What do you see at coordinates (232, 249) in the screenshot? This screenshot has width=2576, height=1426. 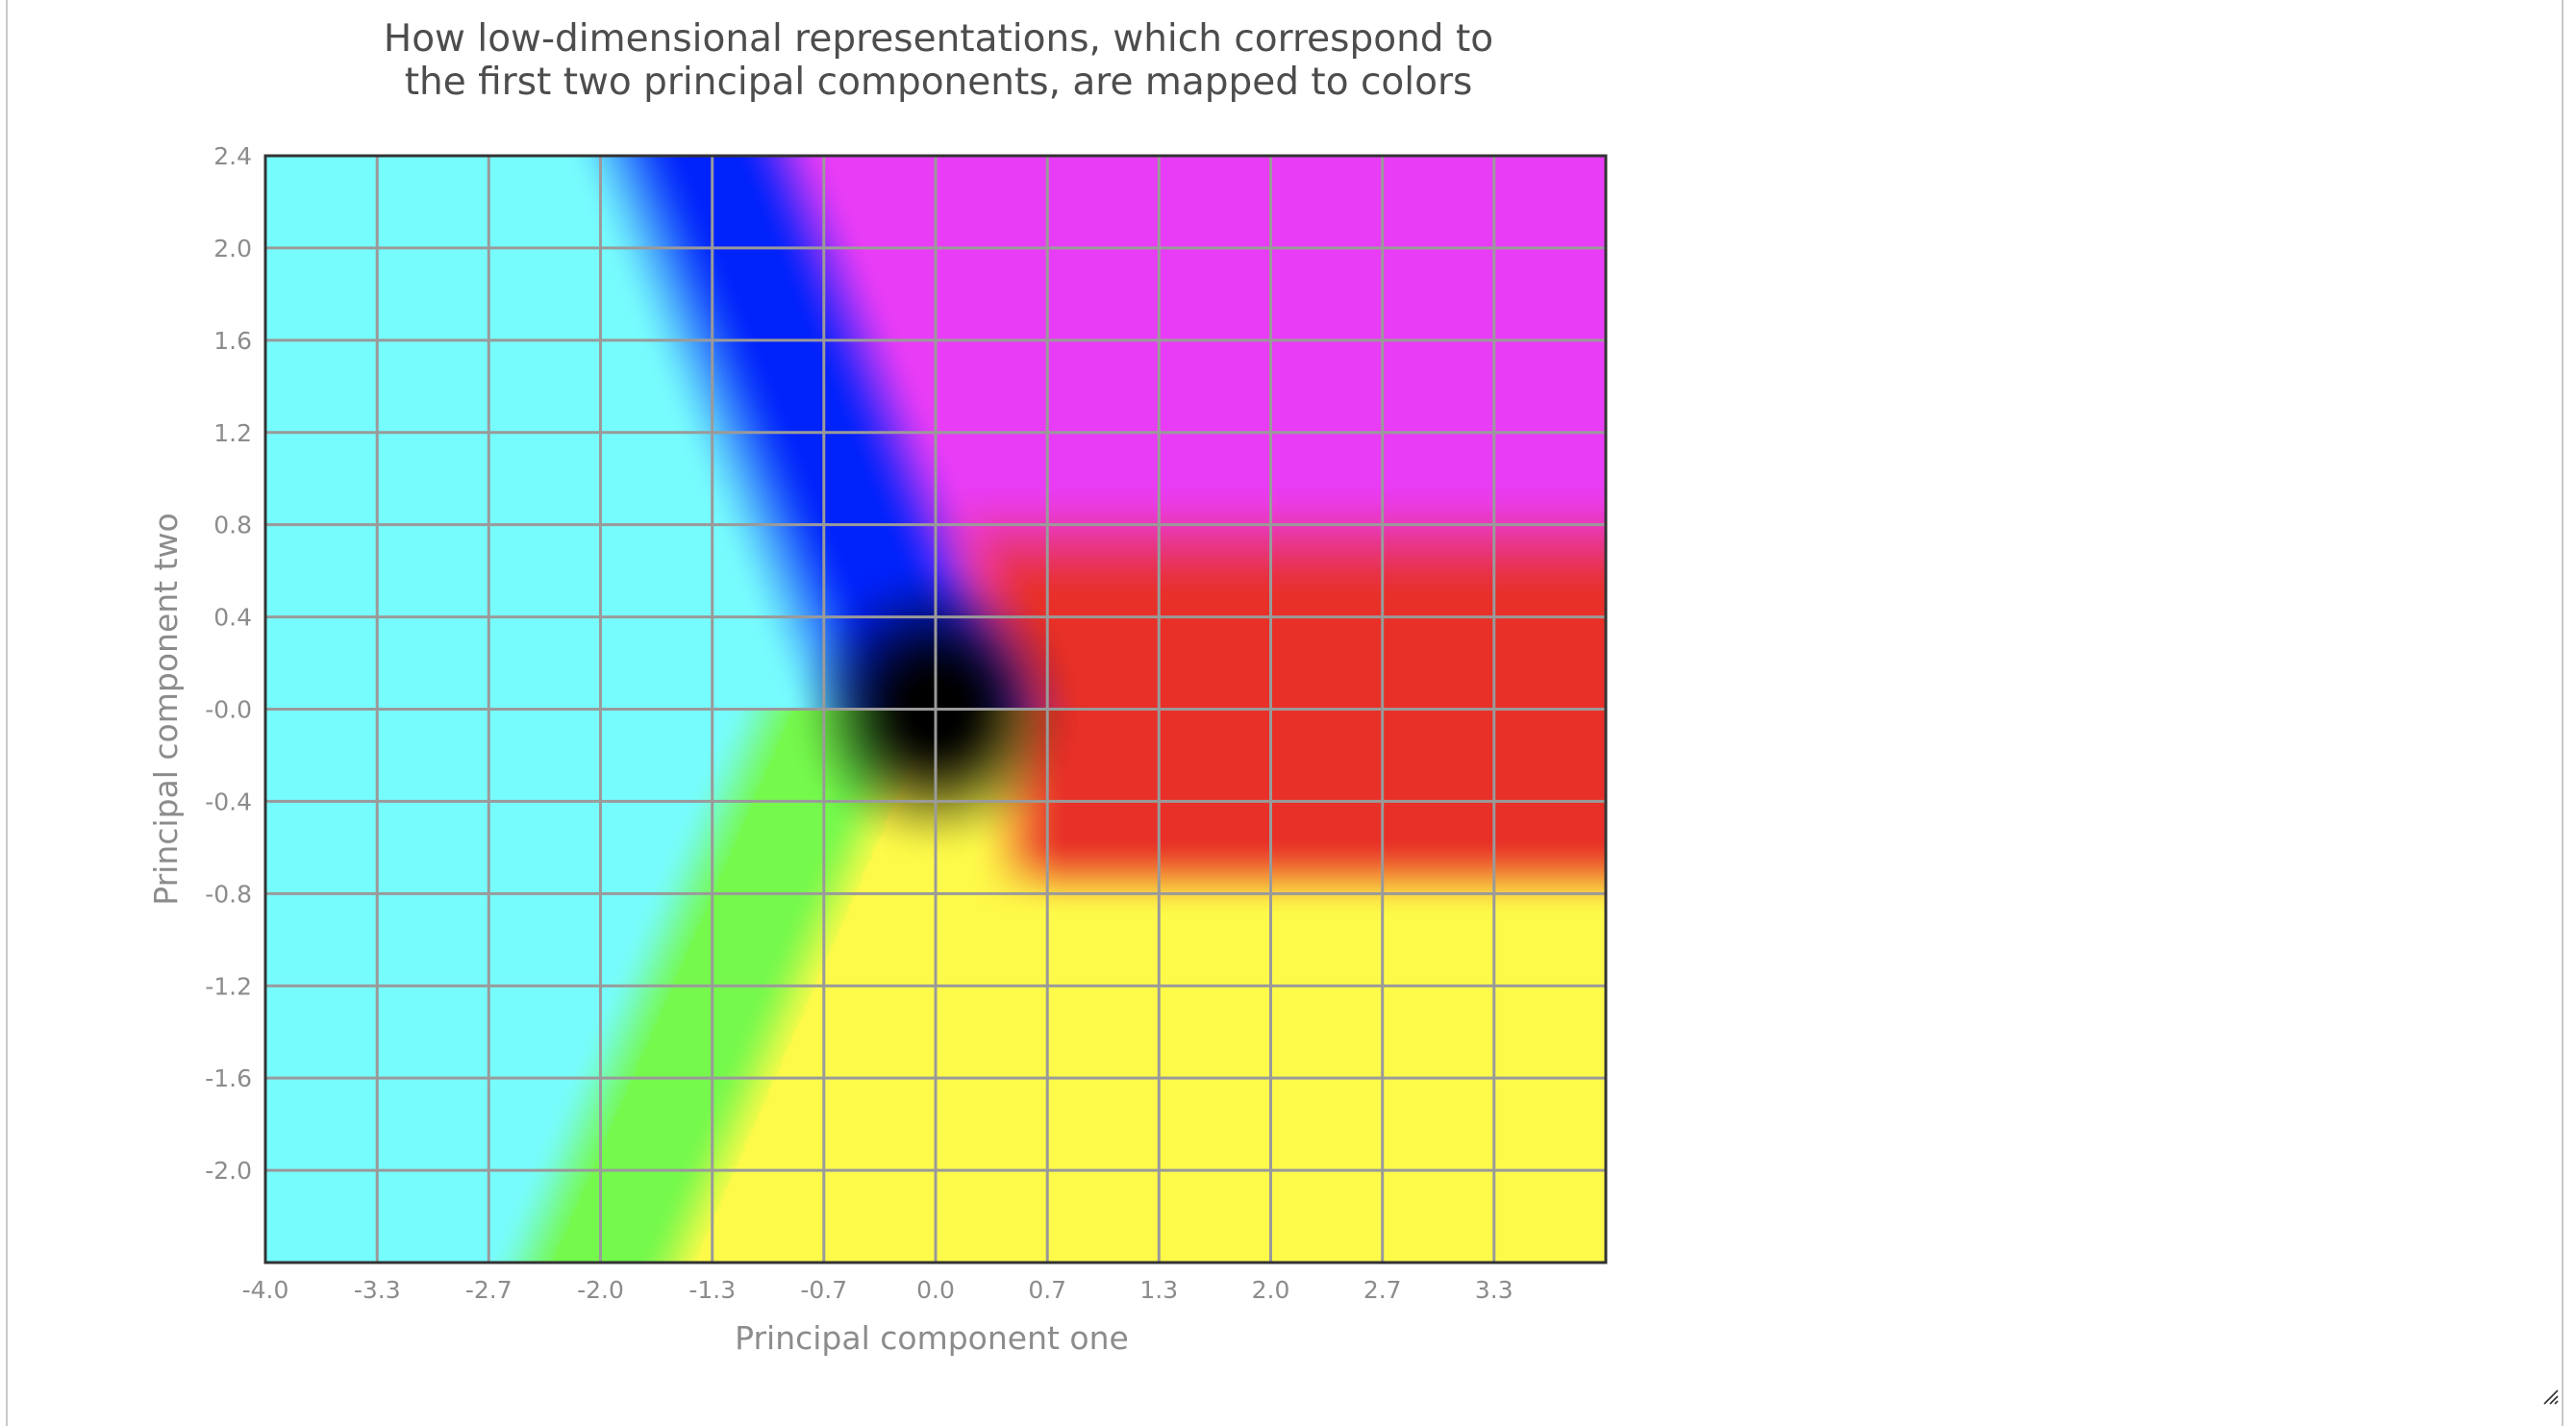 I see `y-tick-label: 2.0` at bounding box center [232, 249].